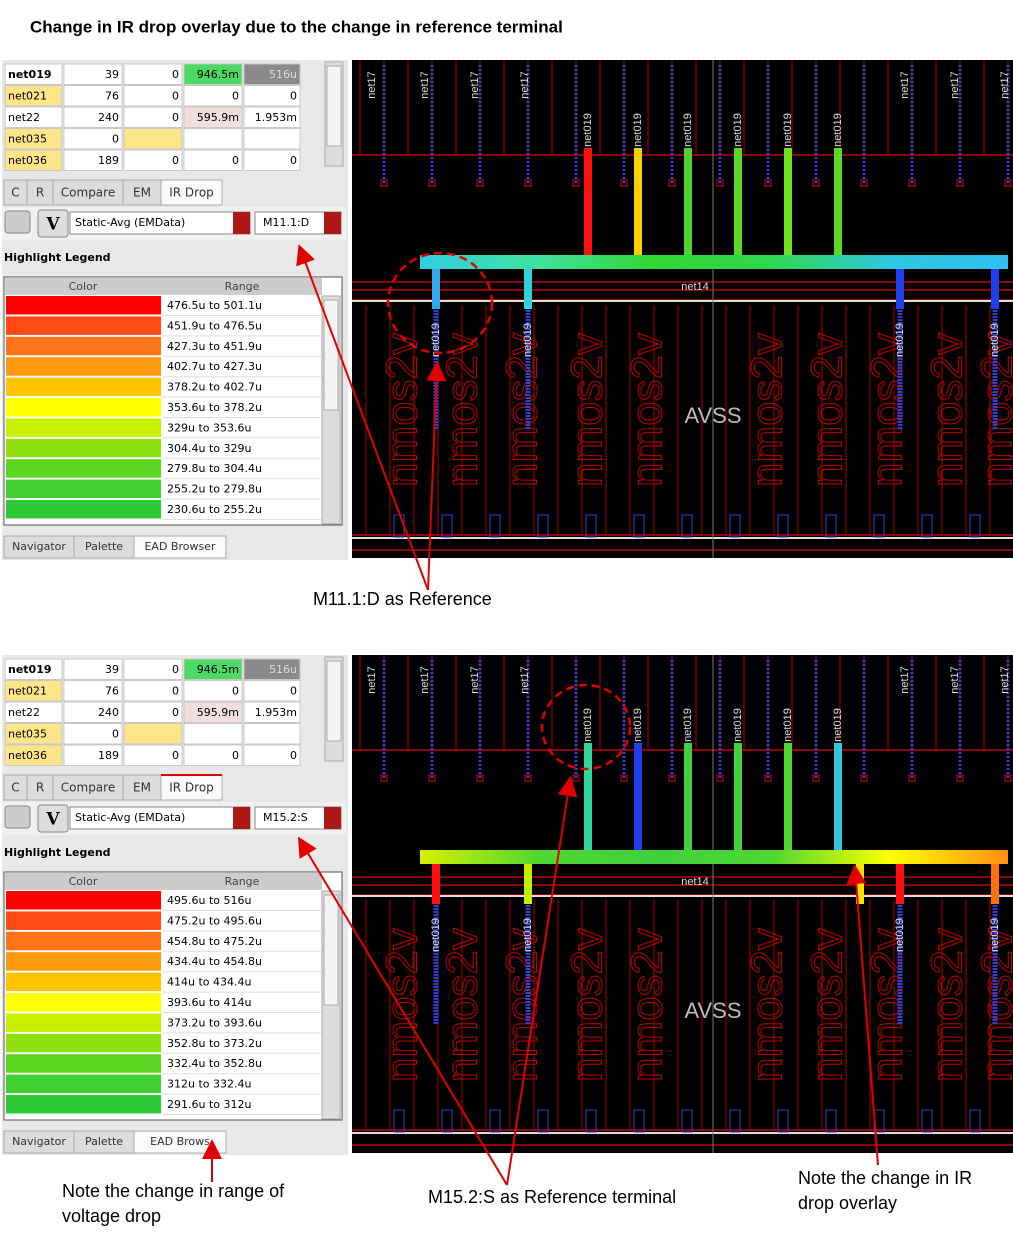 The height and width of the screenshot is (1241, 1013). What do you see at coordinates (214, 1022) in the screenshot?
I see `legend-range: 373.2u to 393.6u` at bounding box center [214, 1022].